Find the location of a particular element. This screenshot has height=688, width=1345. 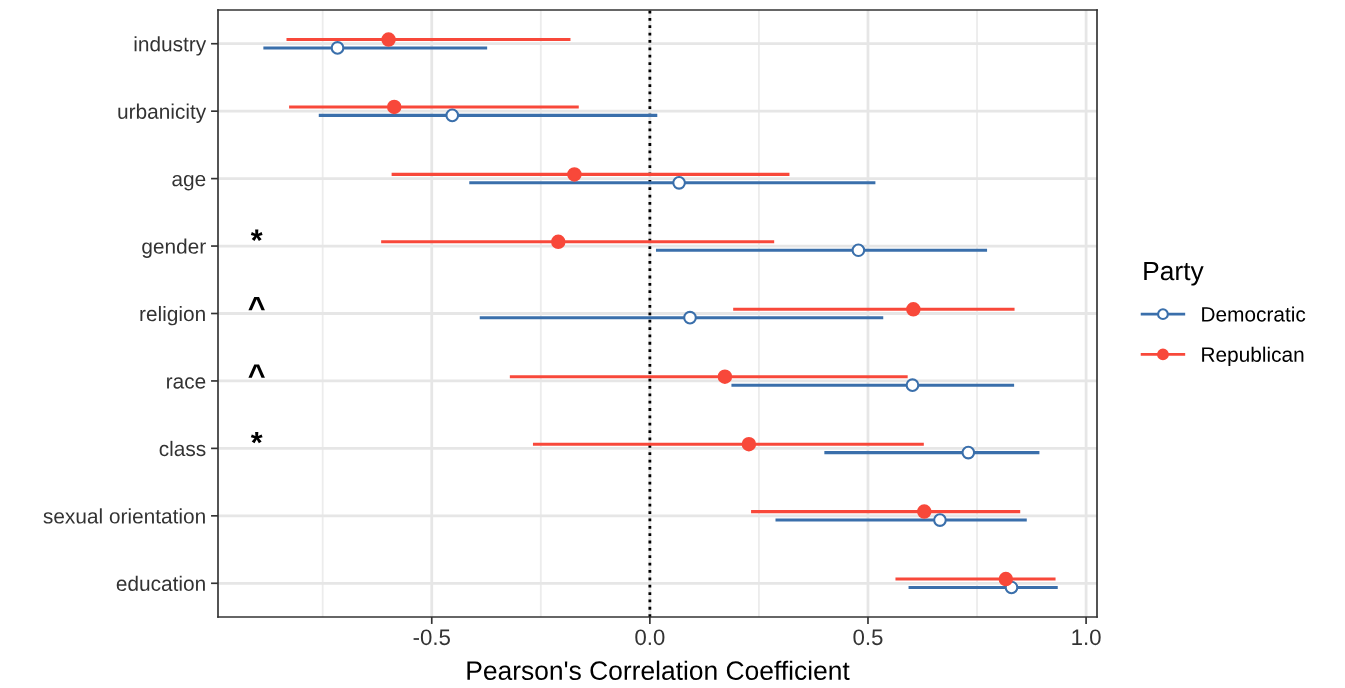

y-tick-label: religion is located at coordinates (172, 315).